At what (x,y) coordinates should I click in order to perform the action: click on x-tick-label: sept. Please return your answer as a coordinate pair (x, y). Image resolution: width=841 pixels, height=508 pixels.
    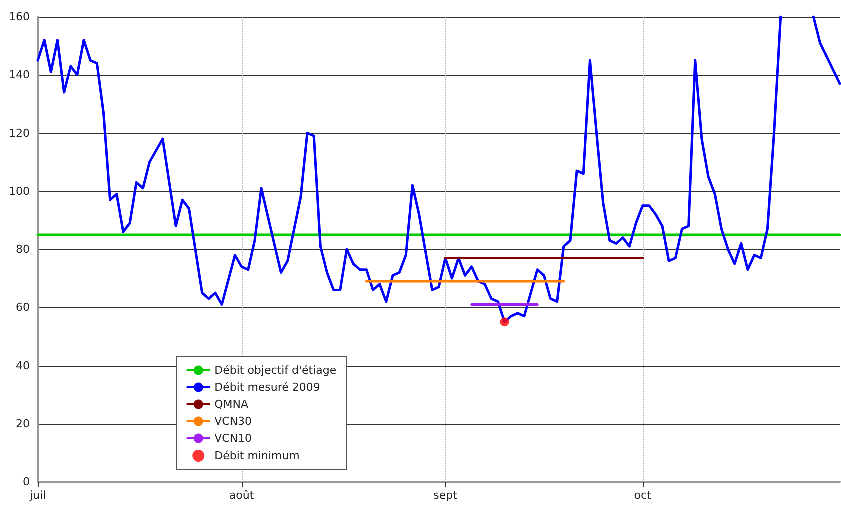
    Looking at the image, I should click on (446, 495).